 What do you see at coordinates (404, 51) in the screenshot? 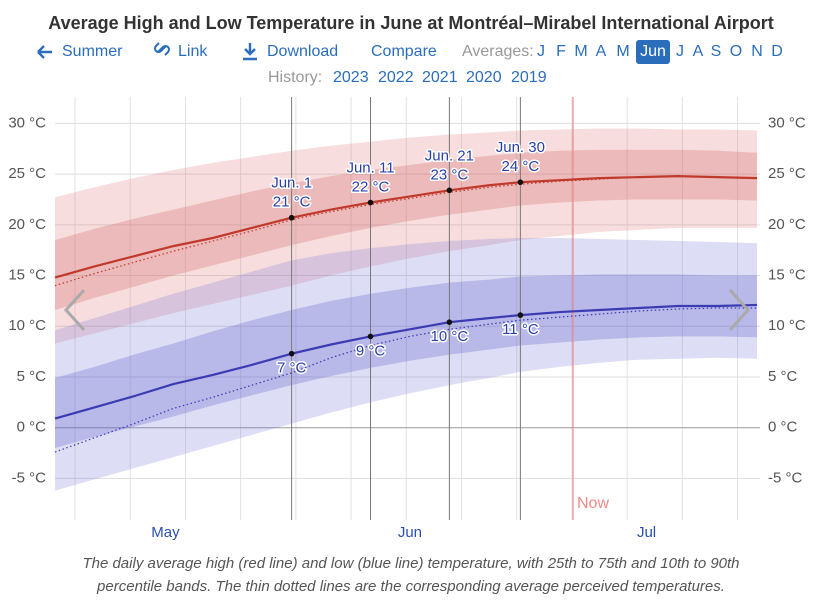
I see `nav-link: Compare` at bounding box center [404, 51].